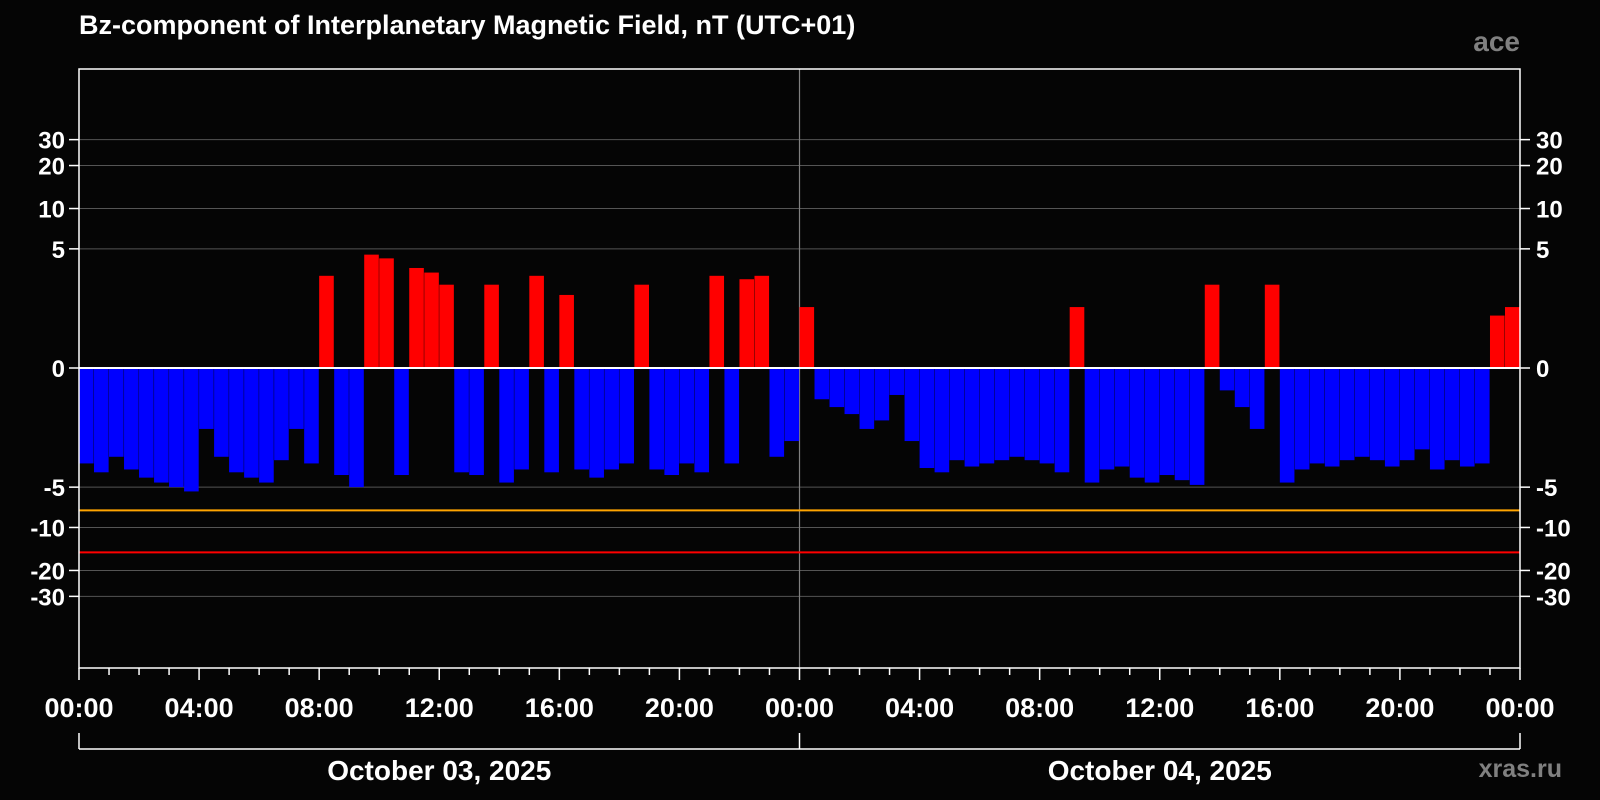 The height and width of the screenshot is (800, 1600). What do you see at coordinates (51, 167) in the screenshot?
I see `y-tick-label-left: 20` at bounding box center [51, 167].